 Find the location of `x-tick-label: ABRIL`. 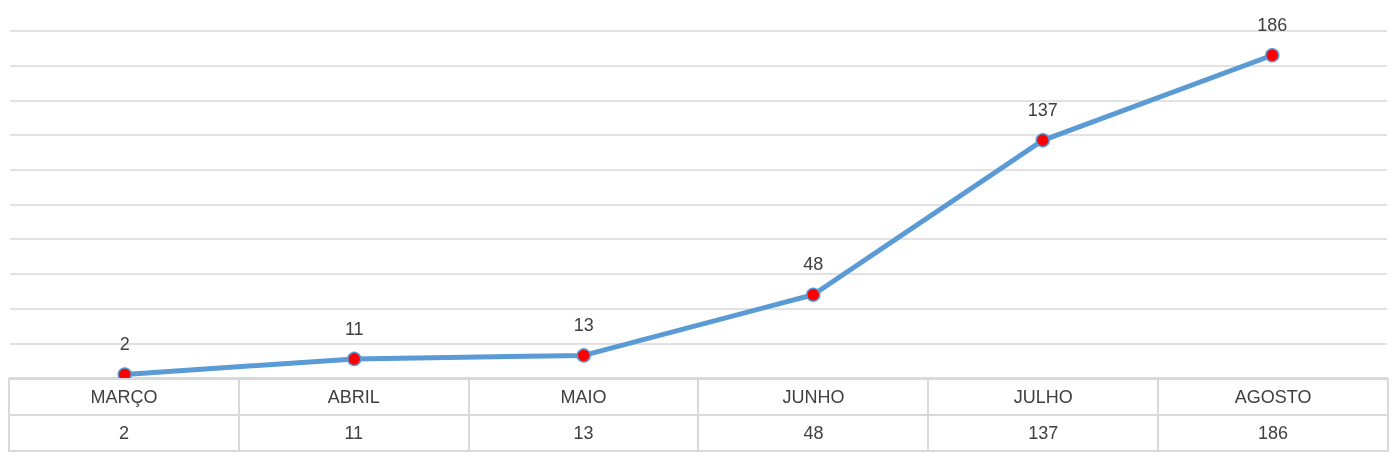

x-tick-label: ABRIL is located at coordinates (353, 397).